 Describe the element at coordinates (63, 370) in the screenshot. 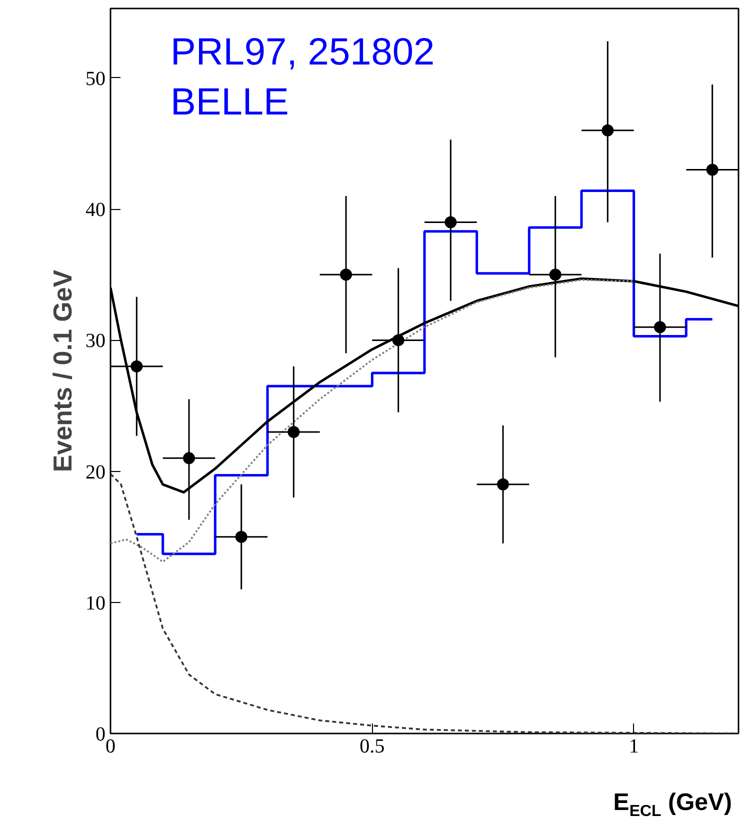

I see `y-axis-title: Events / 0.1 GeV` at that location.